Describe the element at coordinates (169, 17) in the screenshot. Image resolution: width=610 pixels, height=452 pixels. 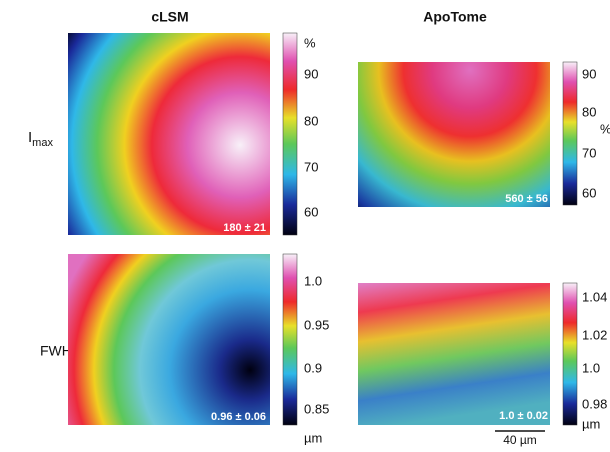
I see `column-title: cLSM` at that location.